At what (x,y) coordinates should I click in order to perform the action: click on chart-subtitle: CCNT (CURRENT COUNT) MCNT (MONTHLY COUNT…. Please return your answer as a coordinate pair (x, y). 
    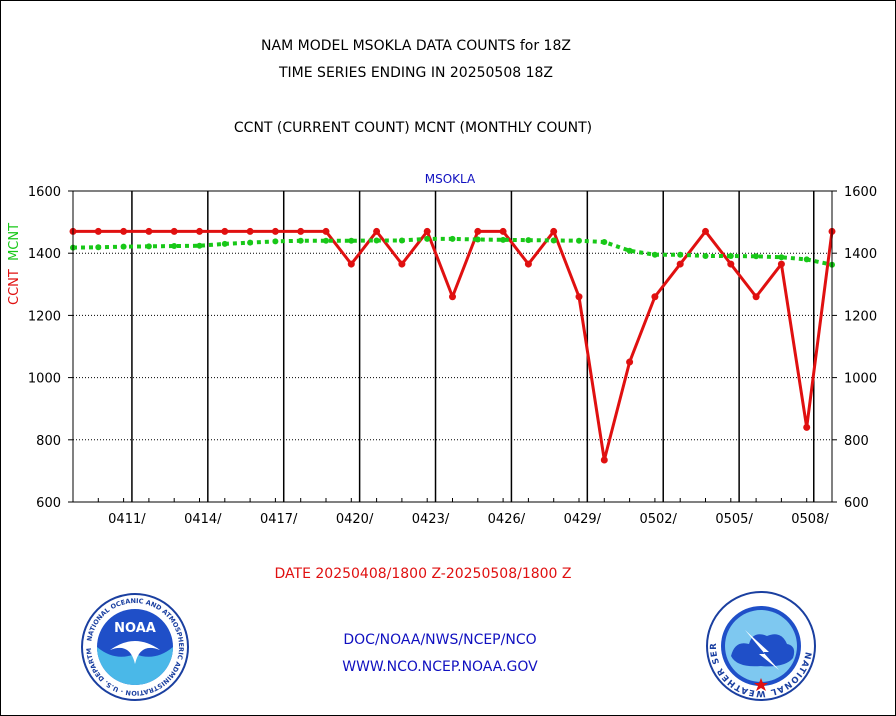
    Looking at the image, I should click on (413, 128).